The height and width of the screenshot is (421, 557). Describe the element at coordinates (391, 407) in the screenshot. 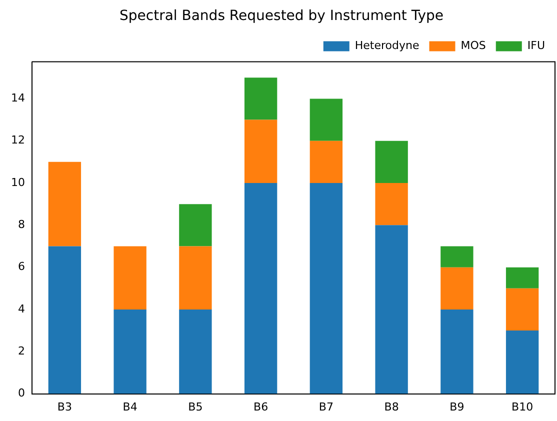

I see `x-tick-label: B8` at that location.